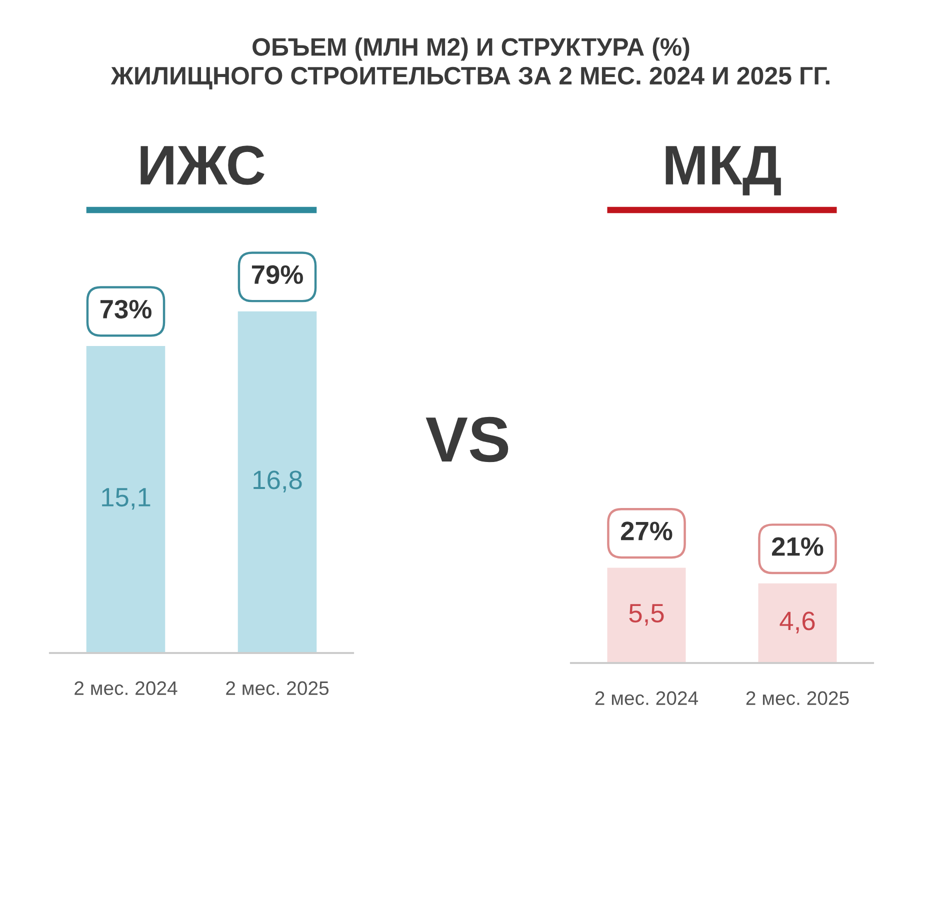  What do you see at coordinates (202, 165) in the screenshot?
I see `chart-title: ИЖС` at bounding box center [202, 165].